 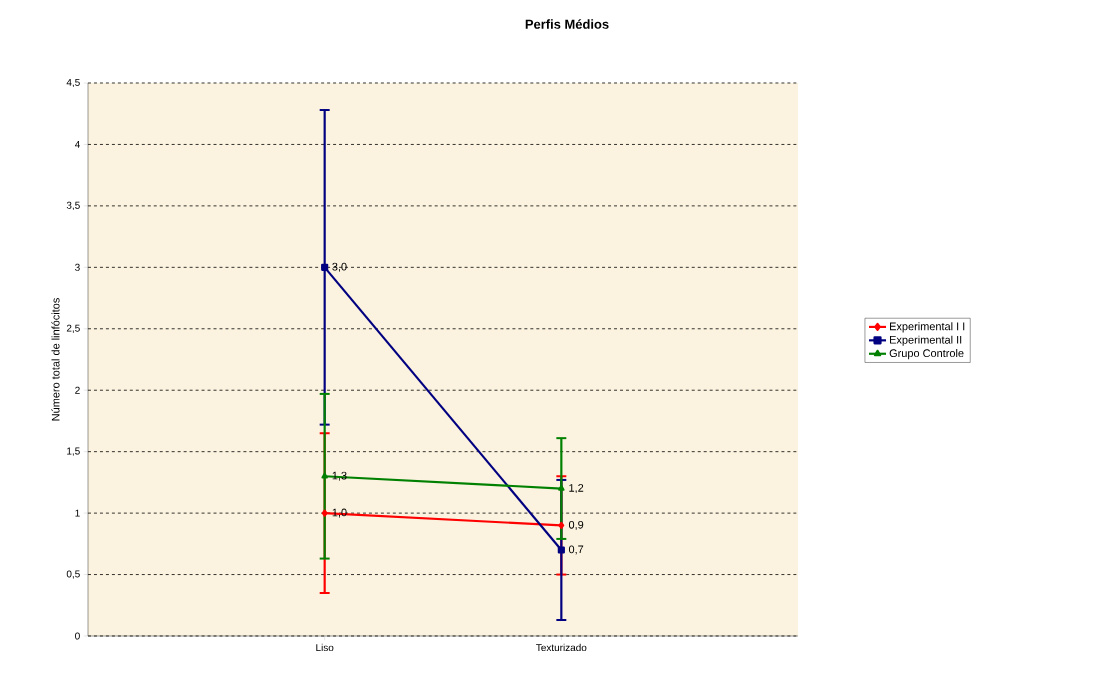 I want to click on legend-label: Experimental II, so click(x=926, y=340).